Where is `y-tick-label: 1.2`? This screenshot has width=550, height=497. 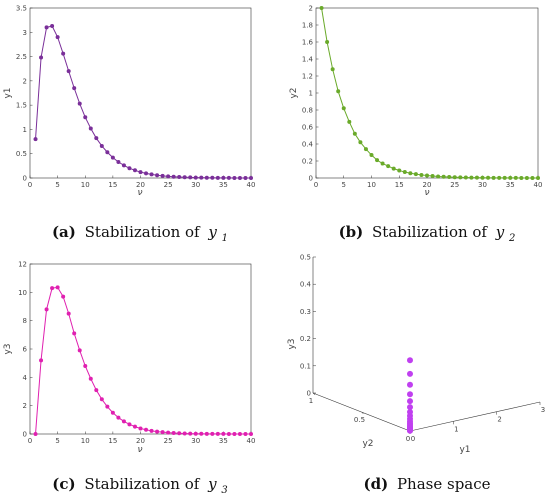 y-tick-label: 1.2 is located at coordinates (307, 77).